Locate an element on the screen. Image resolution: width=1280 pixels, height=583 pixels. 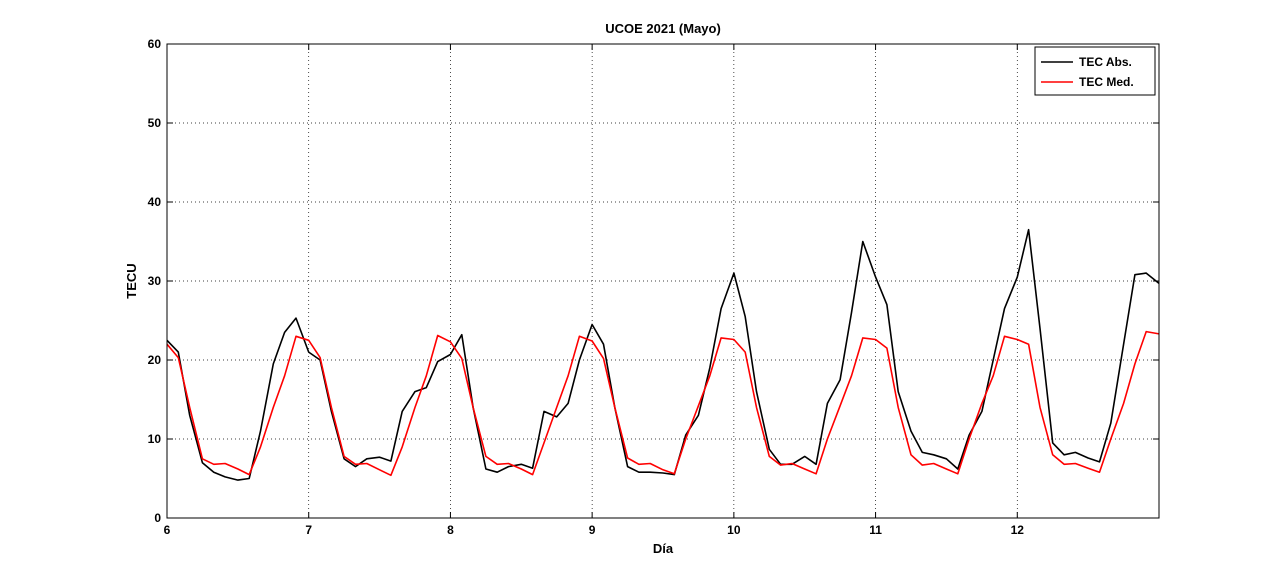
y-tick-label: 0 is located at coordinates (157, 518).